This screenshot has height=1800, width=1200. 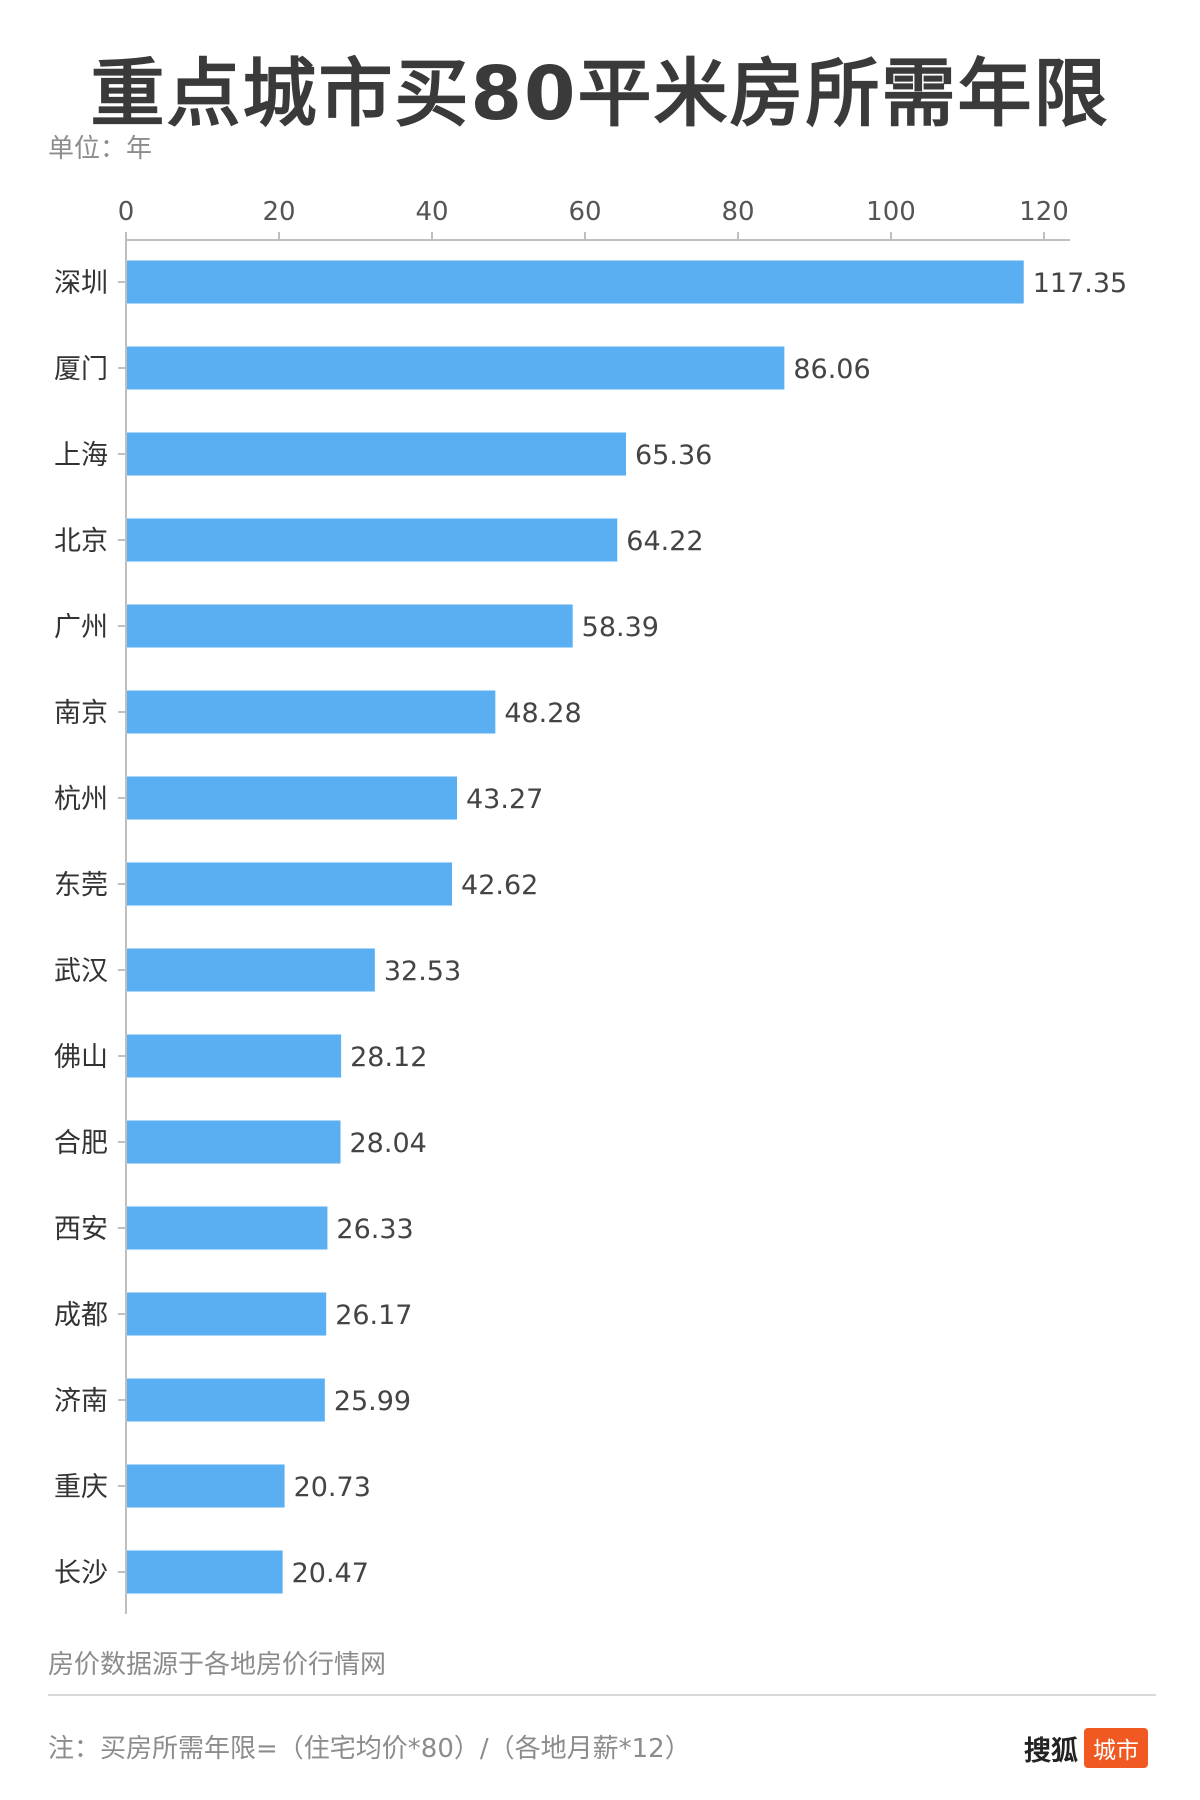 What do you see at coordinates (81, 1229) in the screenshot?
I see `category-label: 西安` at bounding box center [81, 1229].